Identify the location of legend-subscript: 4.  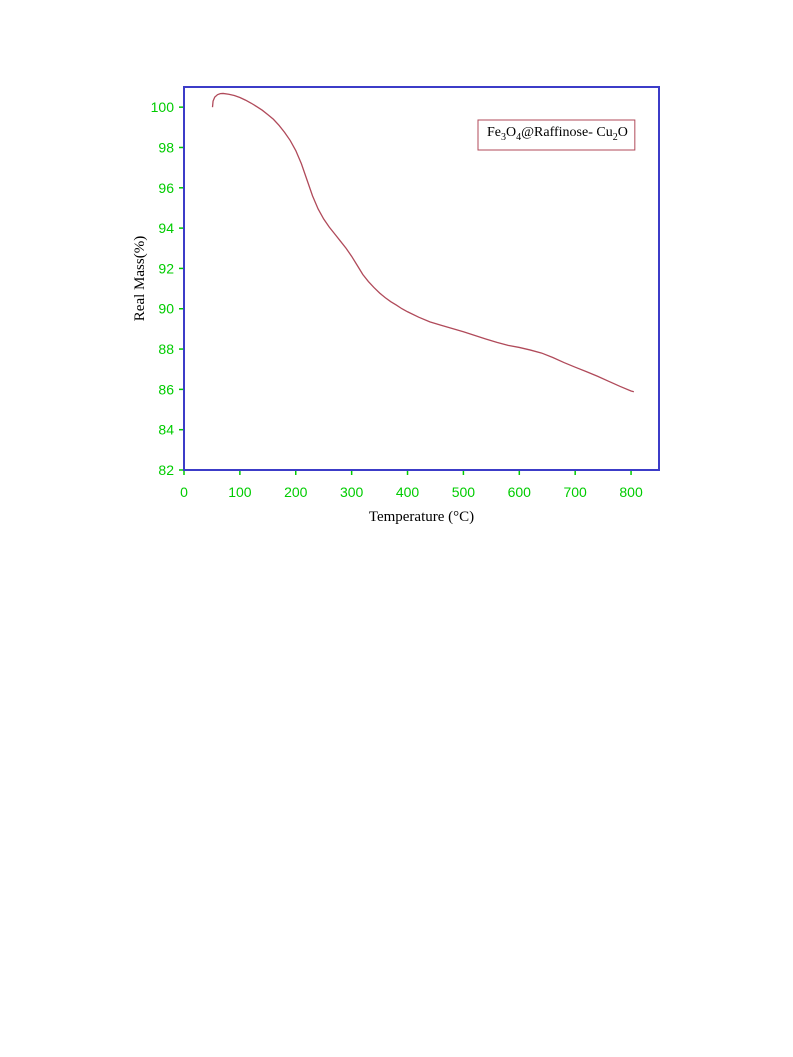
(518, 137).